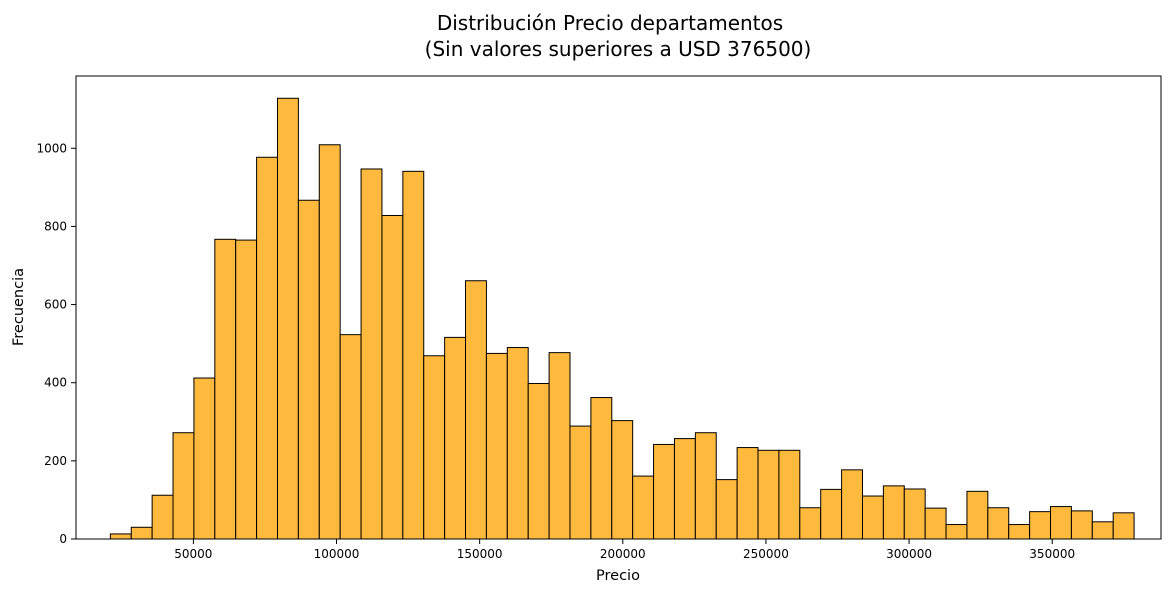 The width and height of the screenshot is (1170, 592). What do you see at coordinates (623, 554) in the screenshot?
I see `x-tick-label: 200000` at bounding box center [623, 554].